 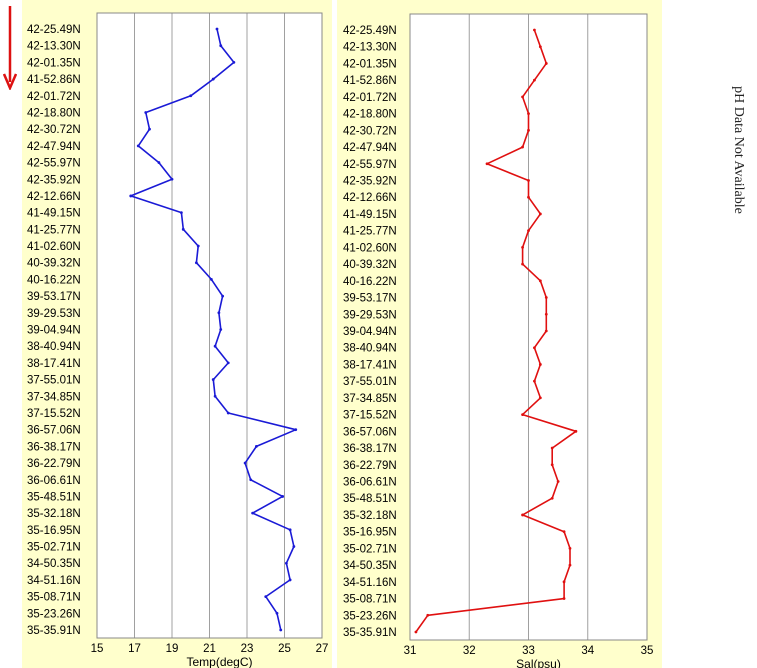 I want to click on temp-category-label: 38-40.94N, so click(x=54, y=347).